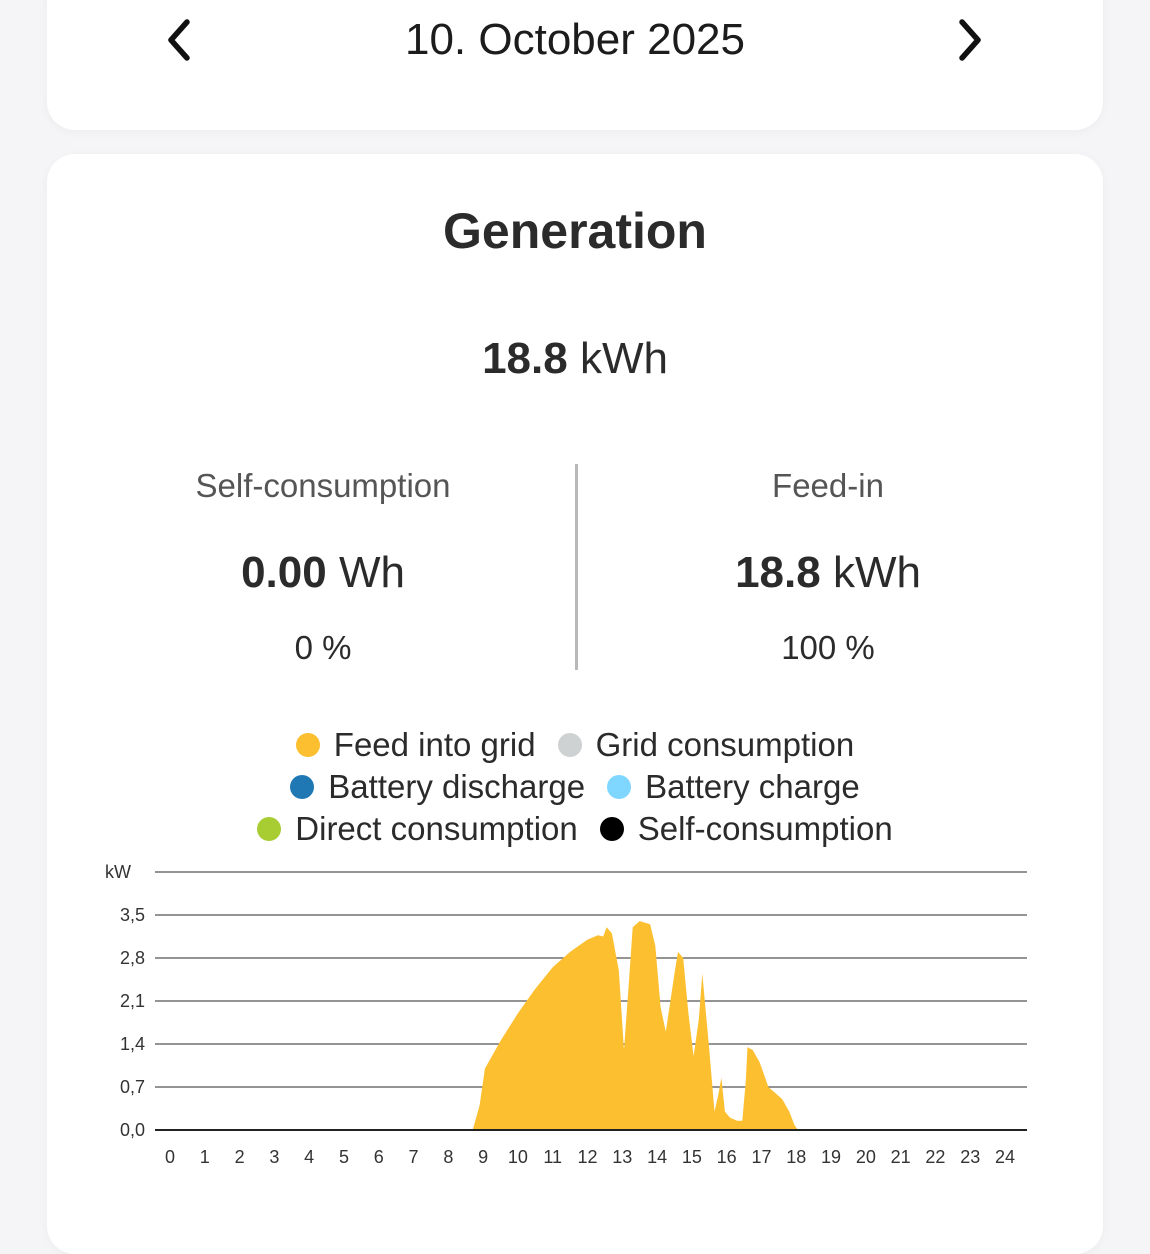 The image size is (1150, 1254). What do you see at coordinates (587, 1025) in the screenshot?
I see `area-feed-into-grid` at bounding box center [587, 1025].